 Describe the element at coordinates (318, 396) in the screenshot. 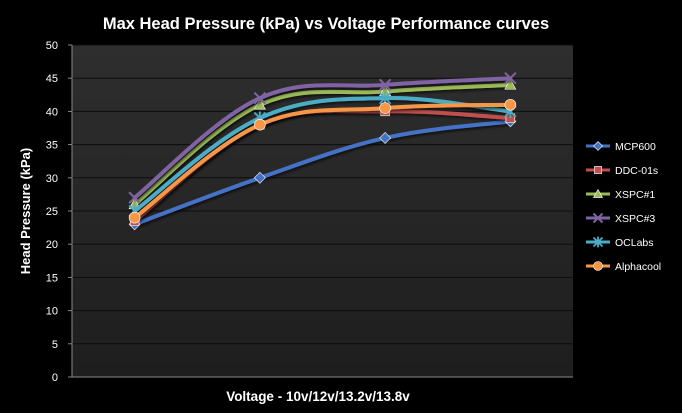

I see `x-axis-label: Voltage - 10v/12v/13.2v/13.8v` at that location.